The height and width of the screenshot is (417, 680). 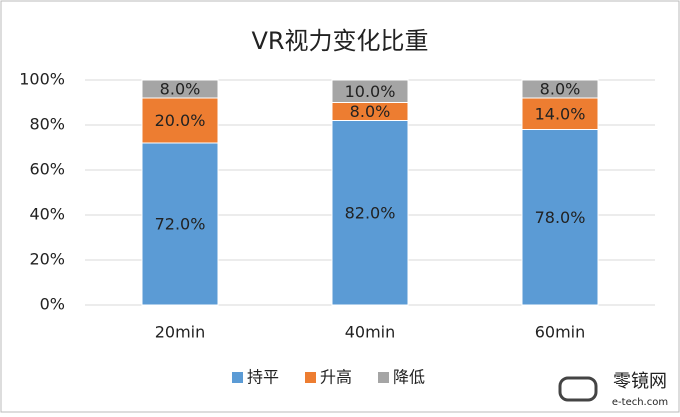 I want to click on value-label: 82.0%, so click(x=370, y=212).